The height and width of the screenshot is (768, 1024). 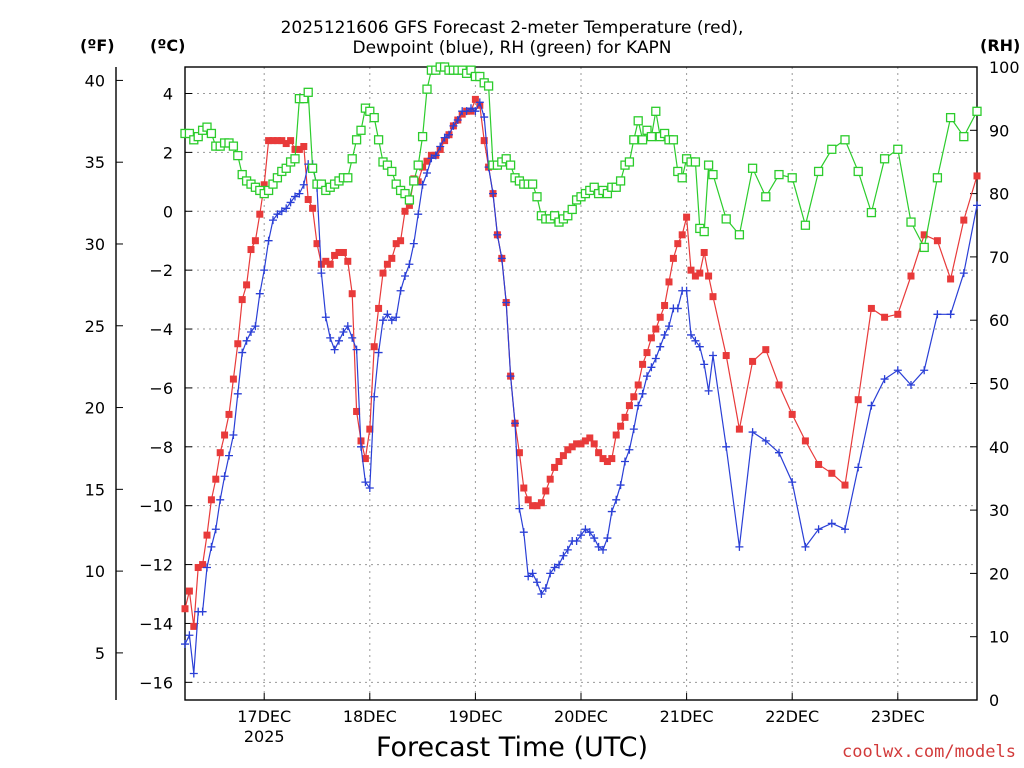 What do you see at coordinates (929, 752) in the screenshot?
I see `credit-link: coolwx.com/models` at bounding box center [929, 752].